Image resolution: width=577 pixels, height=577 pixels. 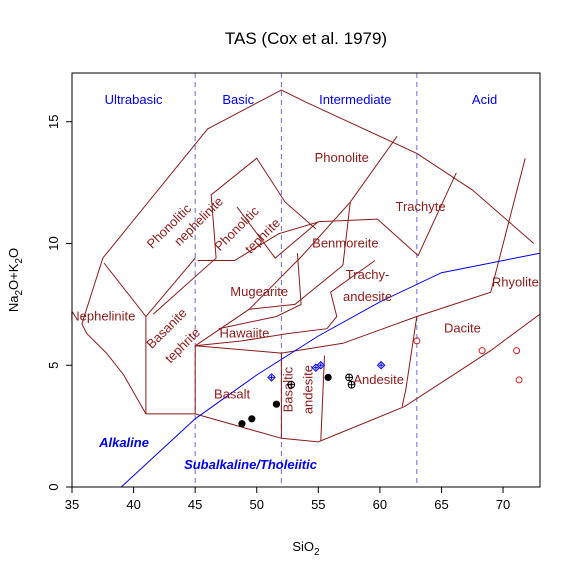 I want to click on x-tick-label: 45, so click(x=195, y=504).